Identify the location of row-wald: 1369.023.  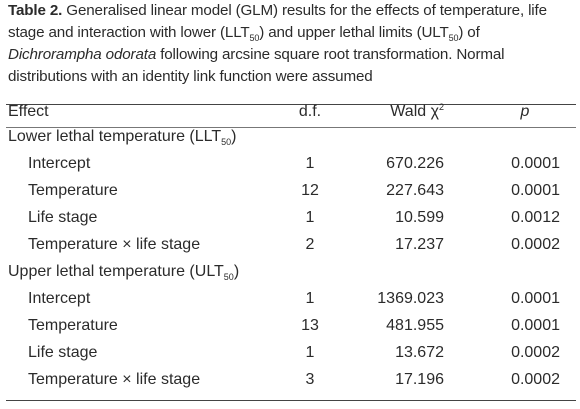
(410, 298).